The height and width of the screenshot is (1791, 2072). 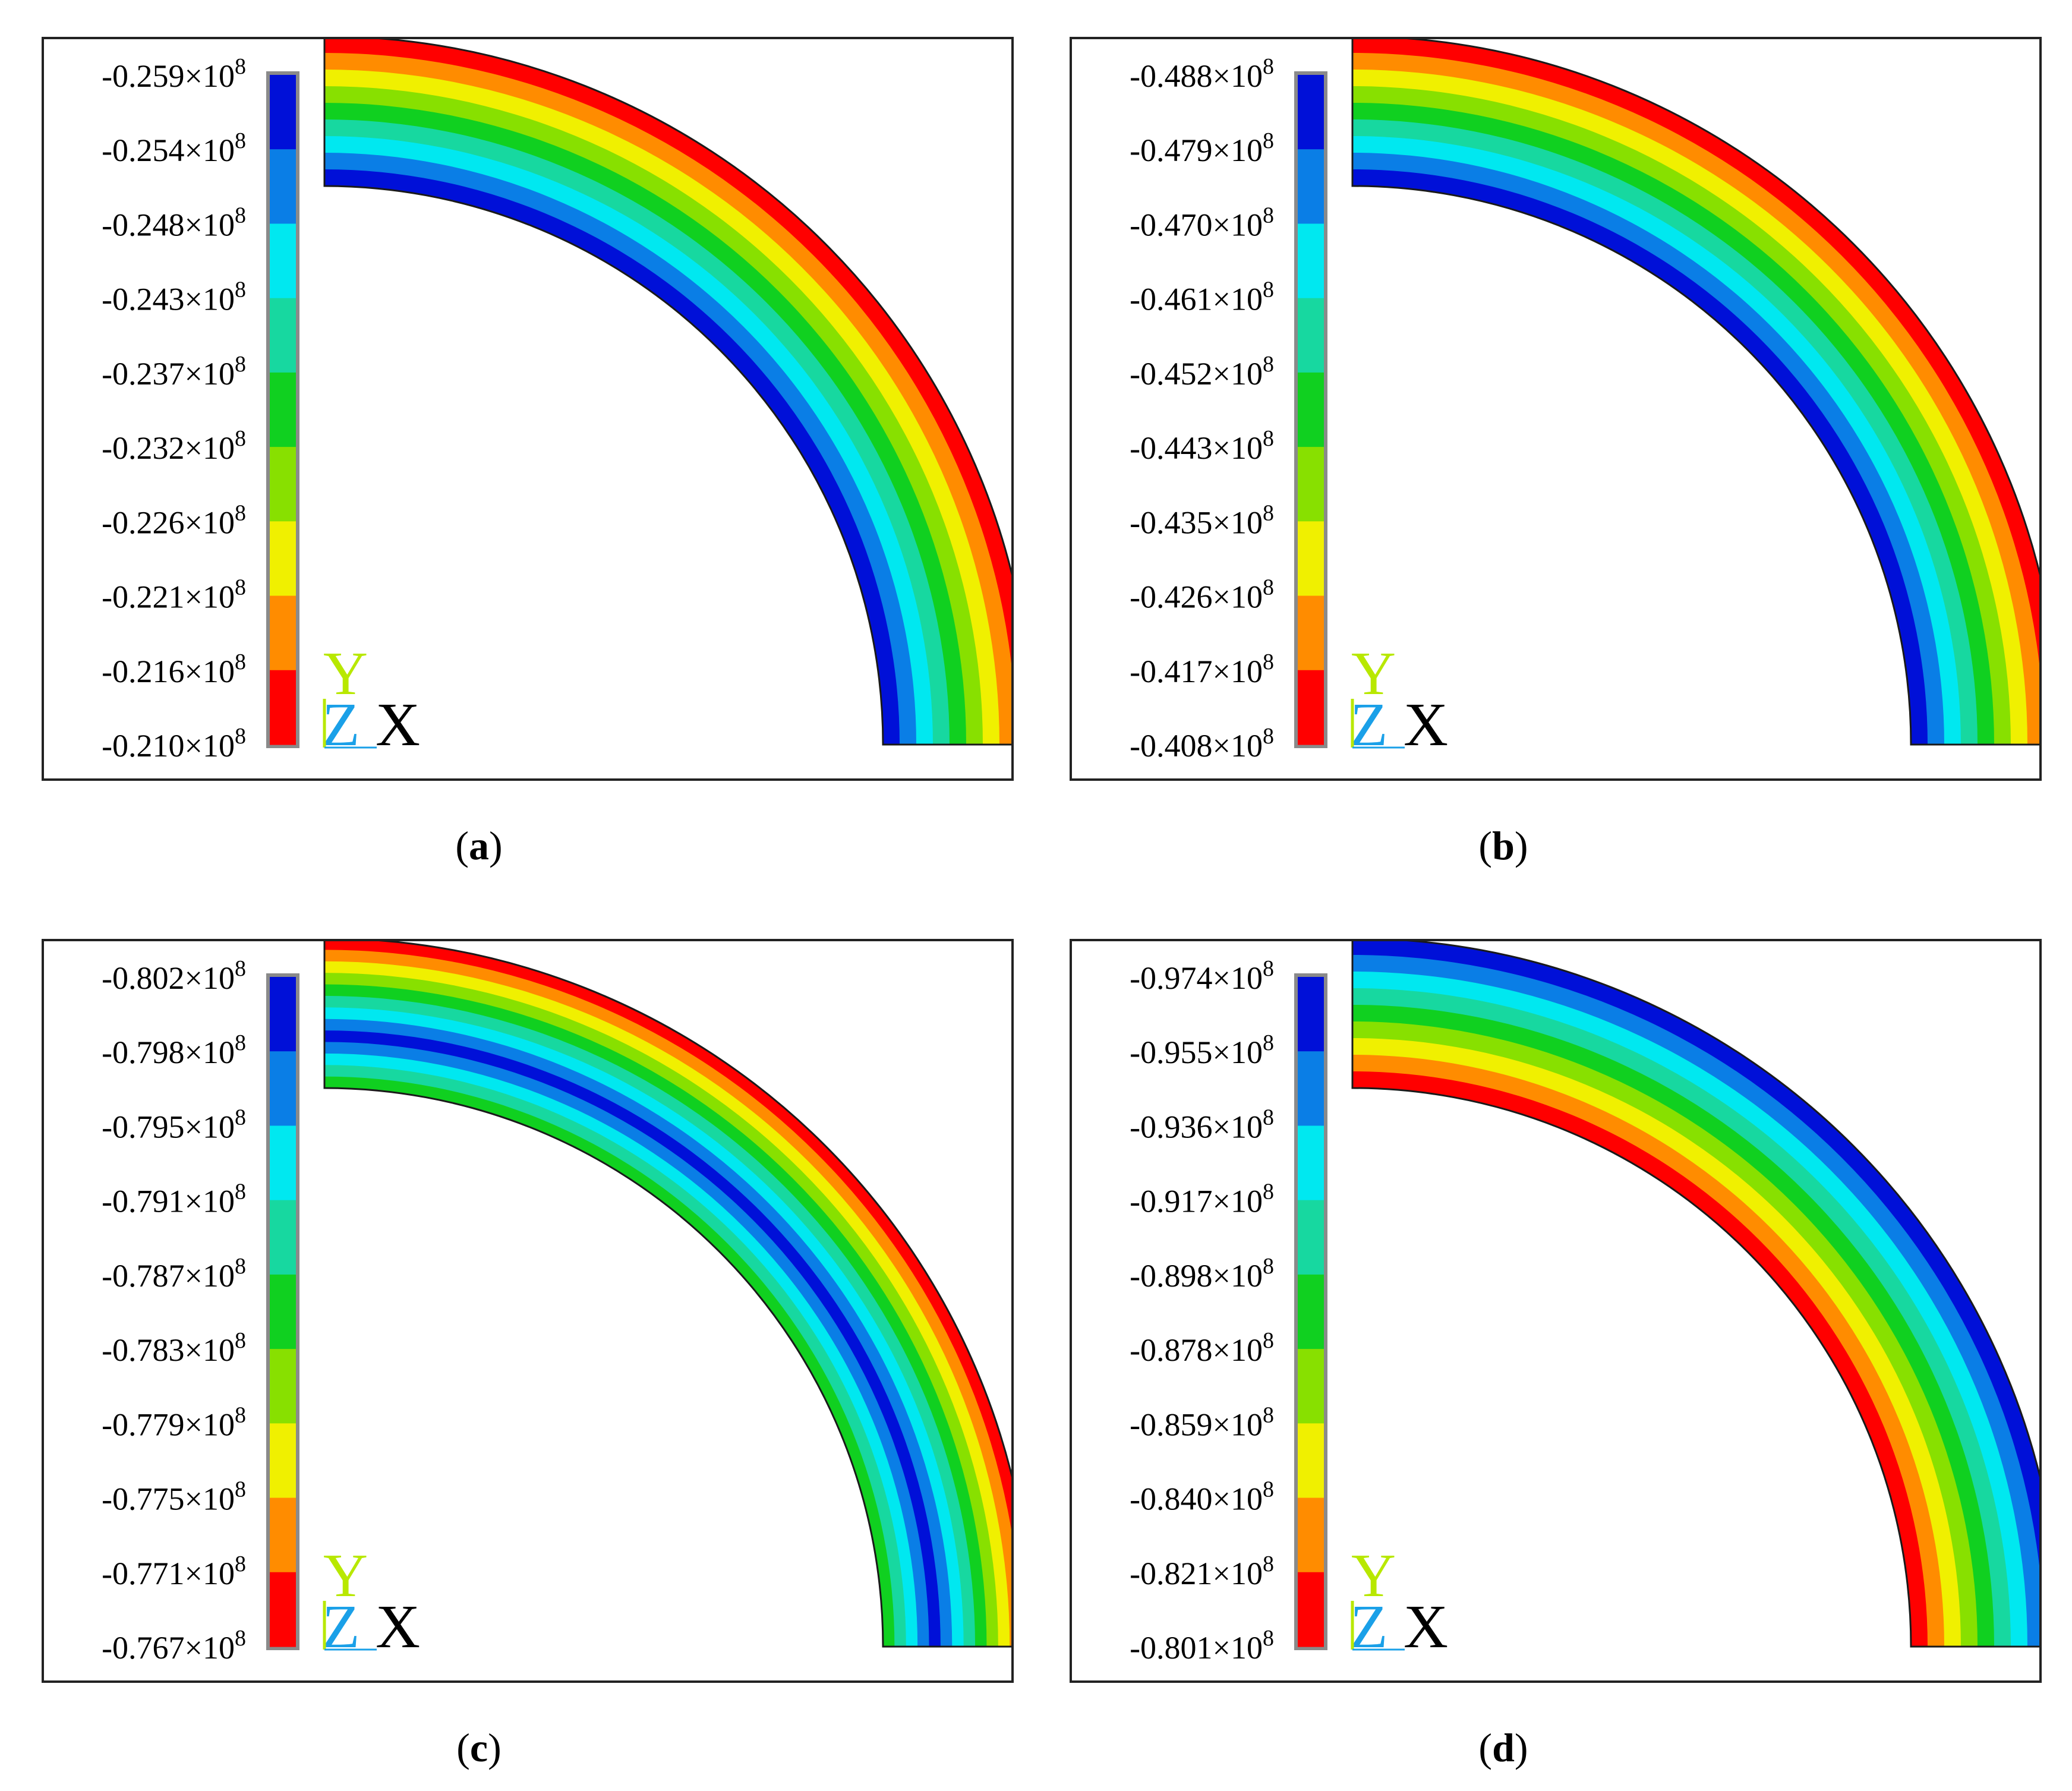 I want to click on legend-label-a-4: -0.243×10⁸, so click(x=174, y=297).